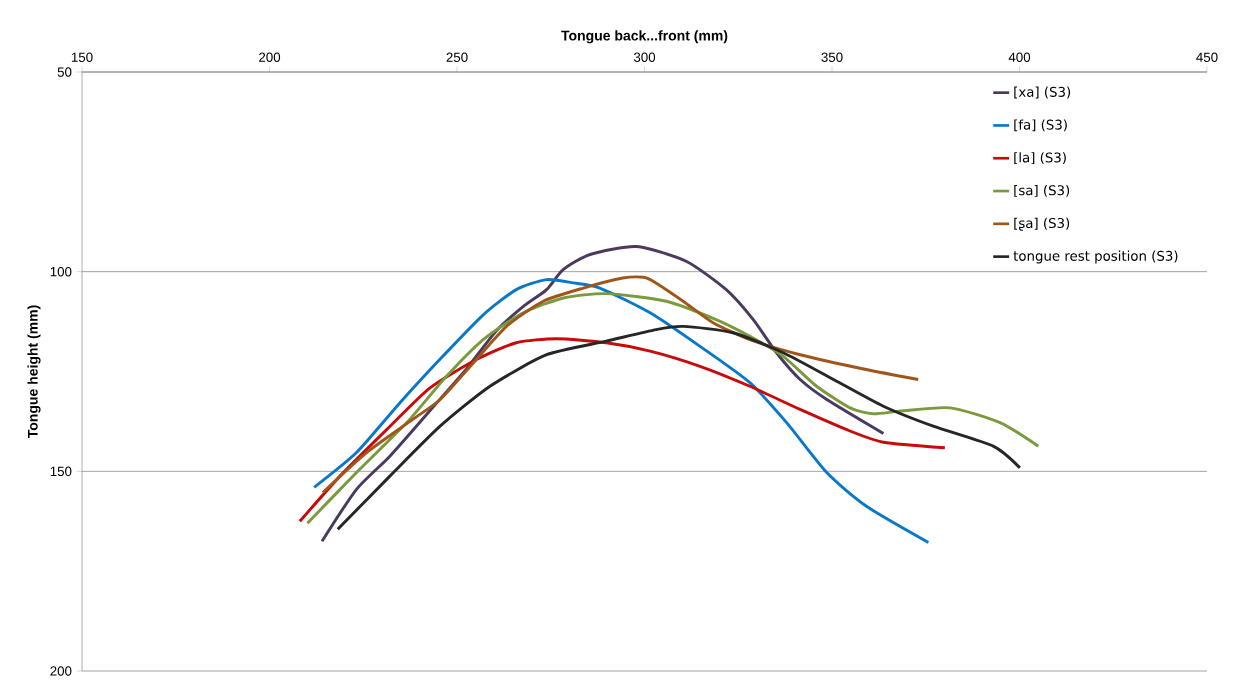 The image size is (1233, 680). I want to click on x-axis-title: Tongue back...front (mm), so click(644, 37).